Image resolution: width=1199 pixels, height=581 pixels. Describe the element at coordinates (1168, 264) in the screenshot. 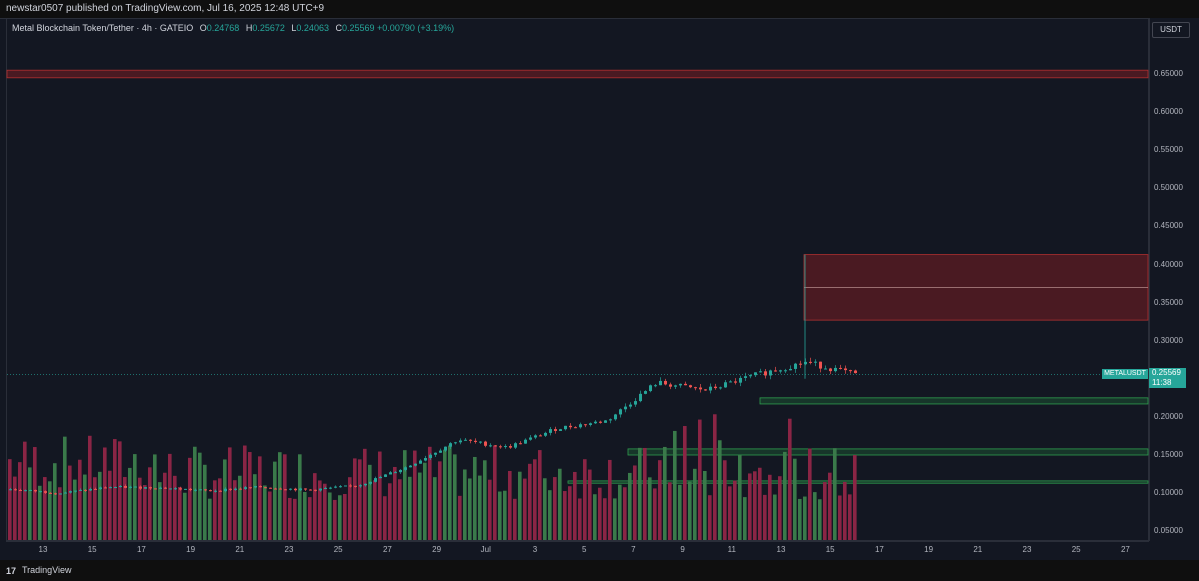

I see `price-tick: 0.40000` at that location.